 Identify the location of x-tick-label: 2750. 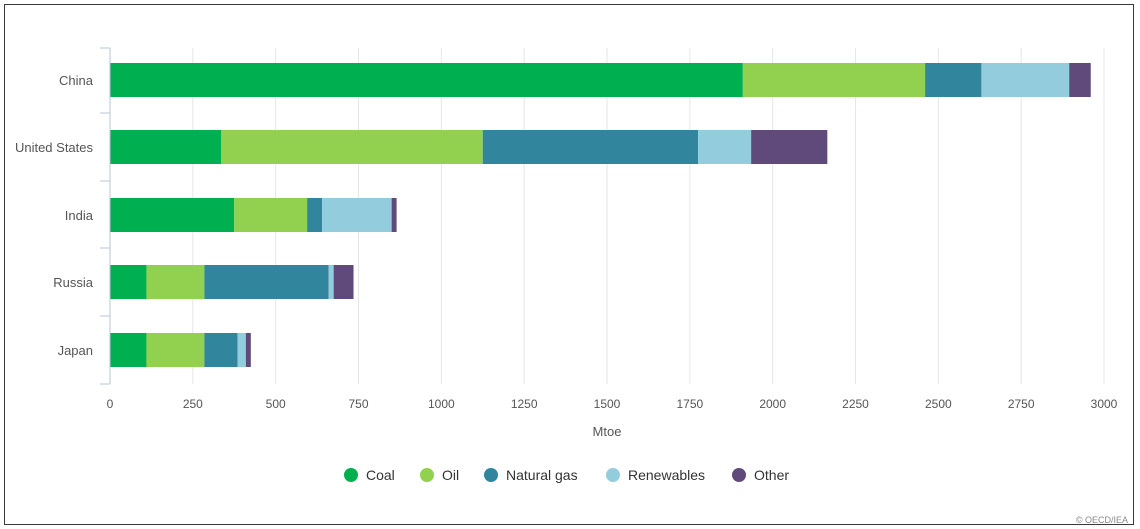
(1021, 404).